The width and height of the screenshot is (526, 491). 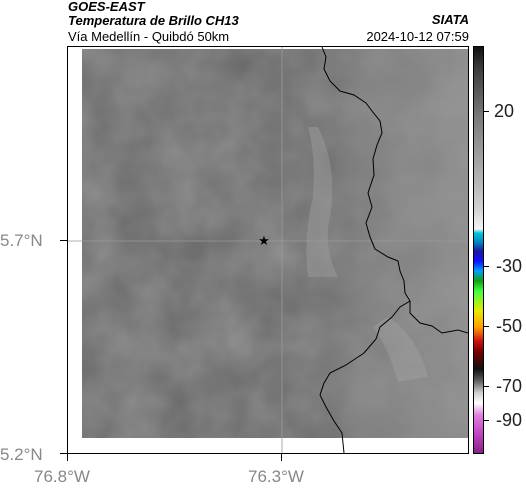 What do you see at coordinates (504, 111) in the screenshot?
I see `cbar-label-20: 20` at bounding box center [504, 111].